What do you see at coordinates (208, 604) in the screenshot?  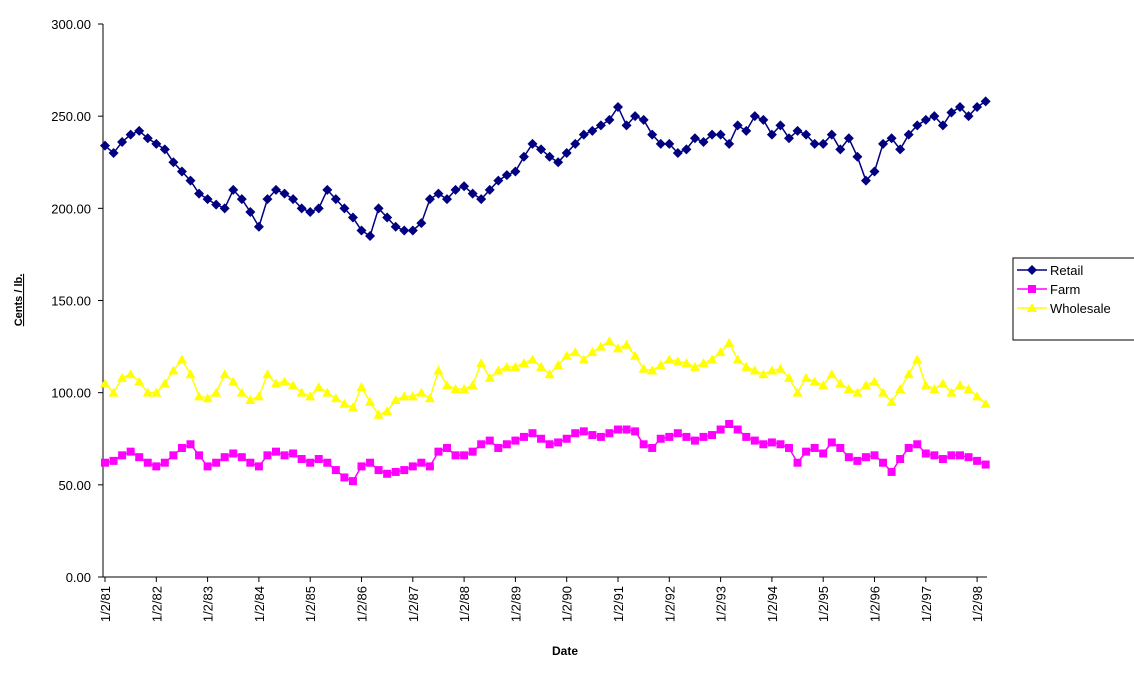 I see `x-tick-label: 1/2/83` at bounding box center [208, 604].